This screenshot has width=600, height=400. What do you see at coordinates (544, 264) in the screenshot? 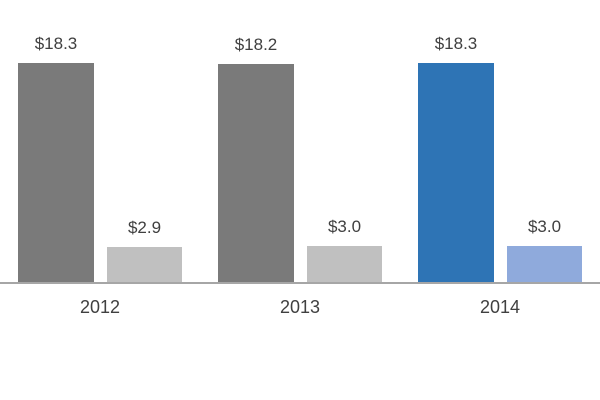
I see `bar-2014-small-value` at bounding box center [544, 264].